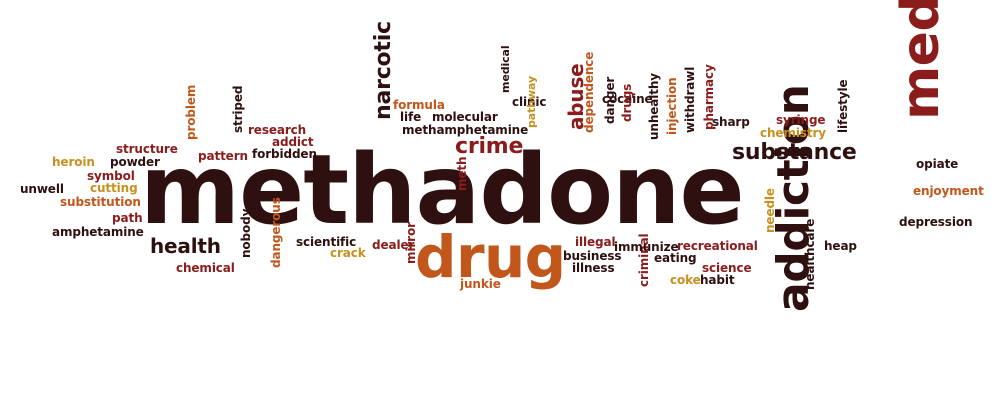 This screenshot has height=400, width=1000. I want to click on word-immunize: immunize, so click(646, 247).